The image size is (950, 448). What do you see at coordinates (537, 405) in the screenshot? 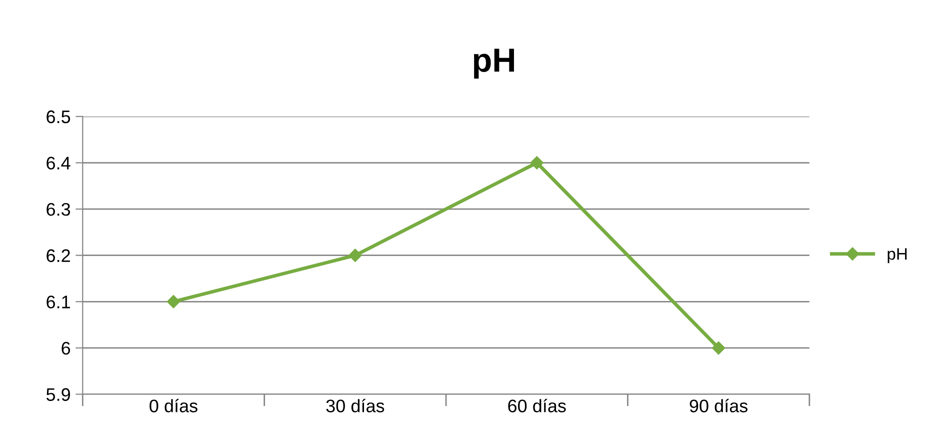
I see `x-tick-label: 60 días` at bounding box center [537, 405].